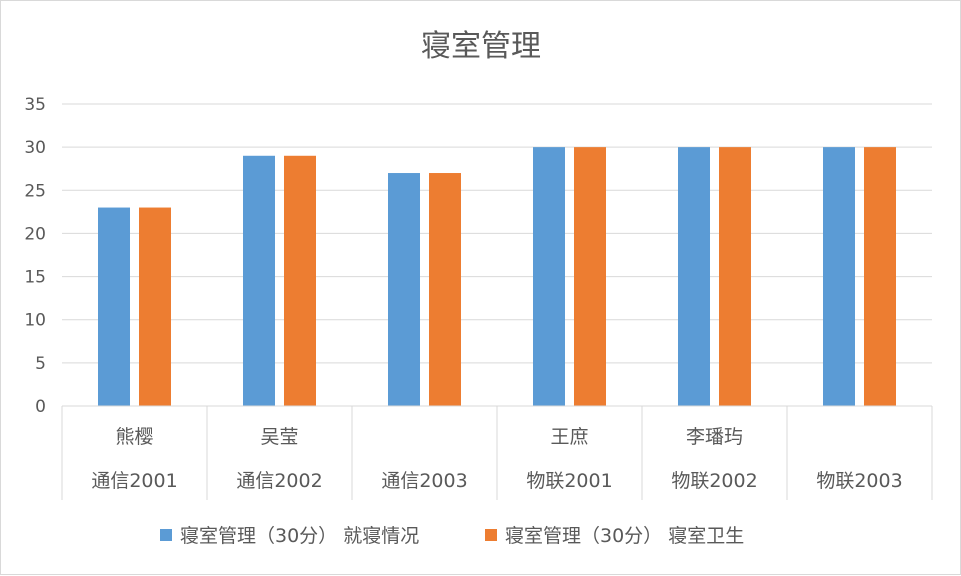 The width and height of the screenshot is (961, 576). I want to click on category-group-label: 通信2001, so click(134, 481).